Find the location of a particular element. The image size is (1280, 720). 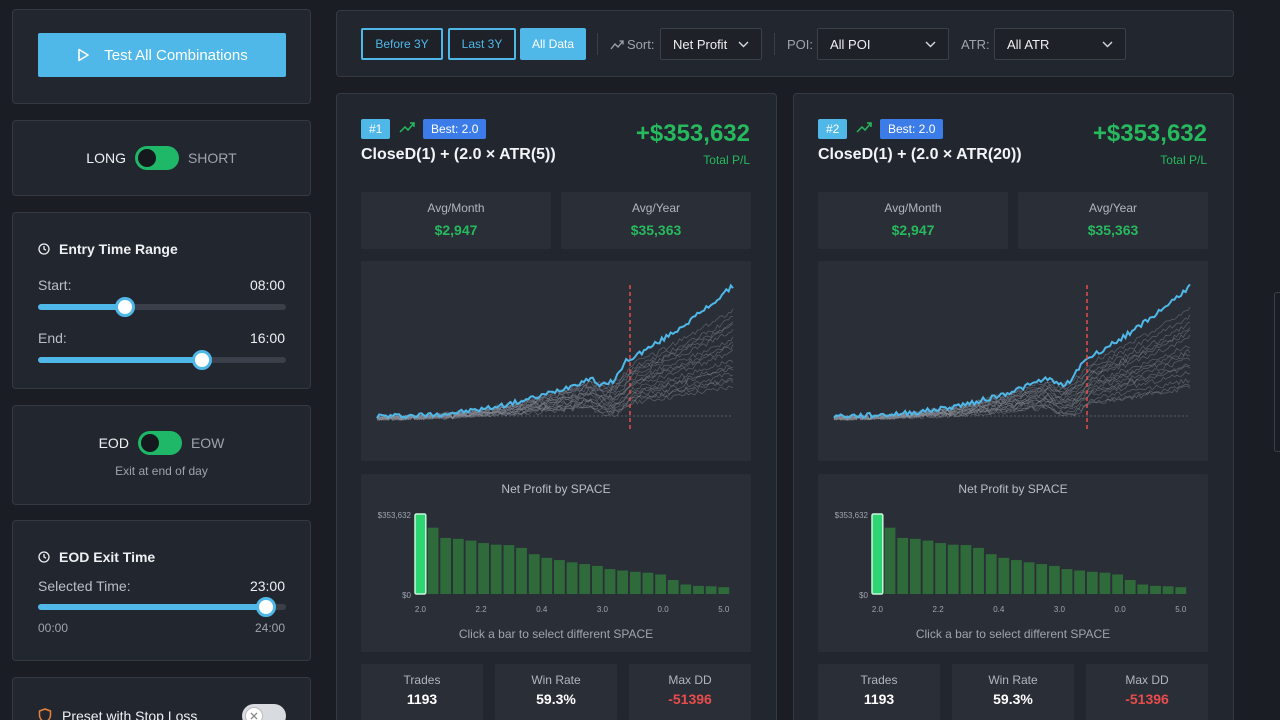

sort-label: Sort: is located at coordinates (641, 44).